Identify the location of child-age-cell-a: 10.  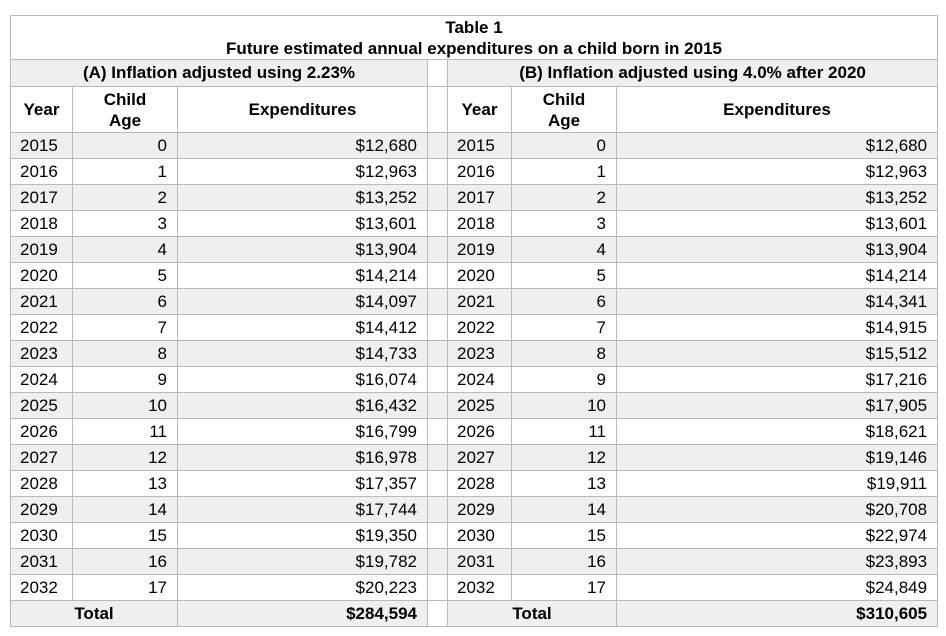
(125, 405).